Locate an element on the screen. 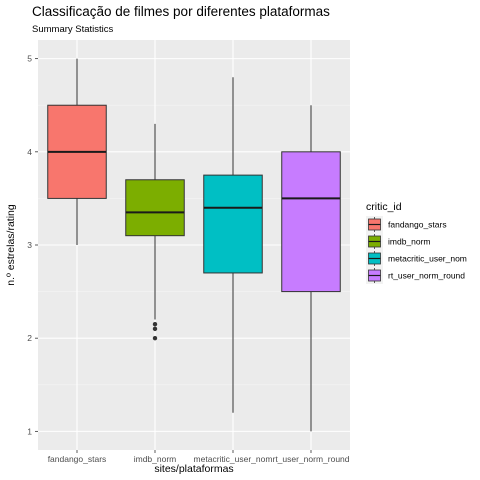 The image size is (480, 480). legend-item-metacritic_user_nom: metacritic_user_nom is located at coordinates (416, 258).